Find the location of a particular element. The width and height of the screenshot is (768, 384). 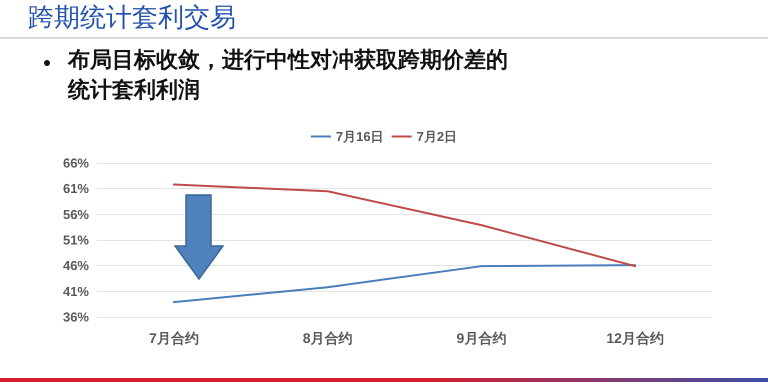

x-tick-label: 7月合约 is located at coordinates (173, 338).